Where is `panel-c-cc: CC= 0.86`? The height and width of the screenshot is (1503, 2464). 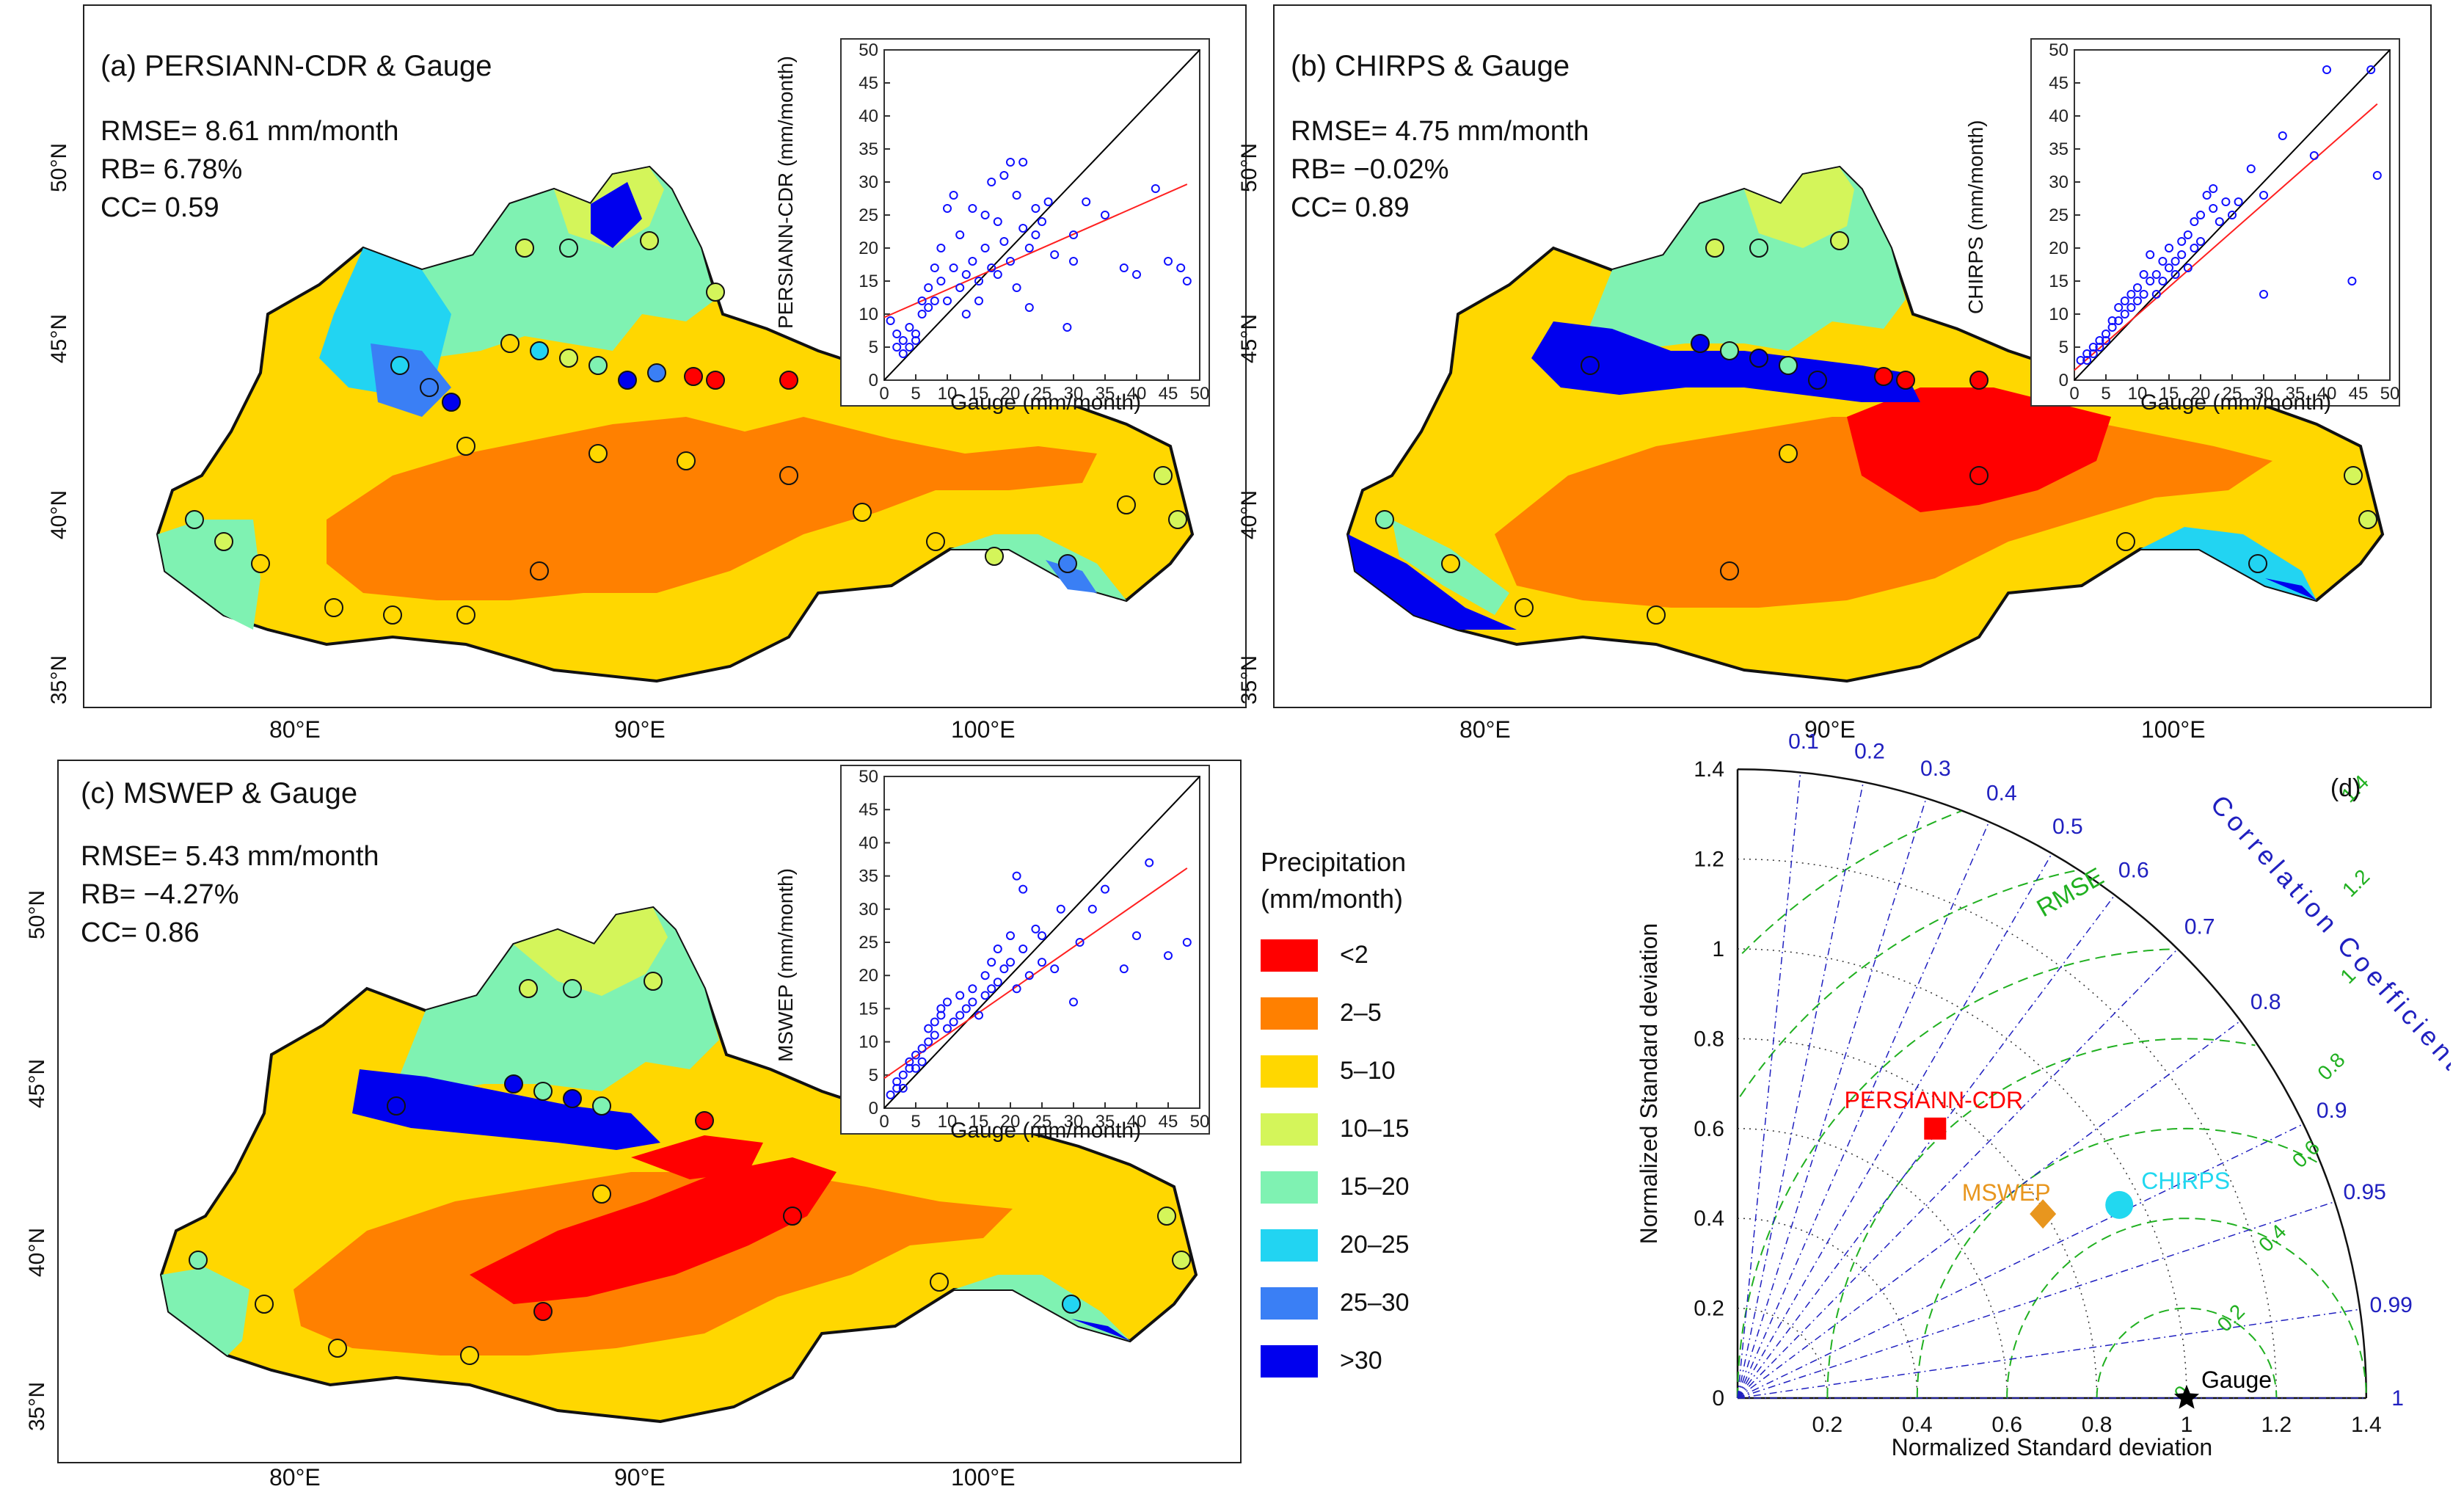 panel-c-cc: CC= 0.86 is located at coordinates (140, 932).